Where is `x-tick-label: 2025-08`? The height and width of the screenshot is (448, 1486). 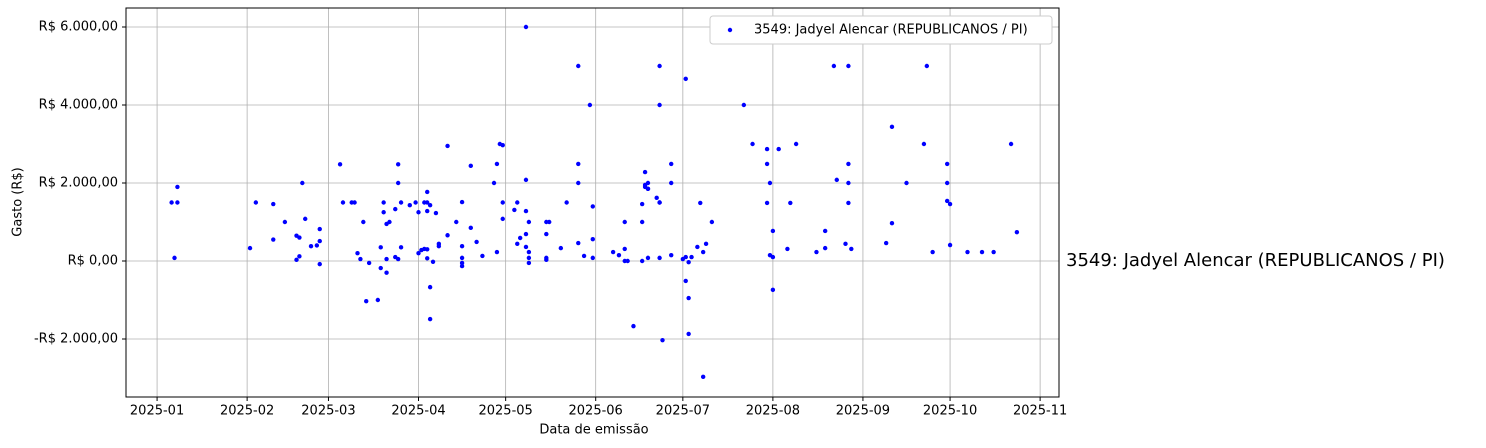 x-tick-label: 2025-08 is located at coordinates (773, 411).